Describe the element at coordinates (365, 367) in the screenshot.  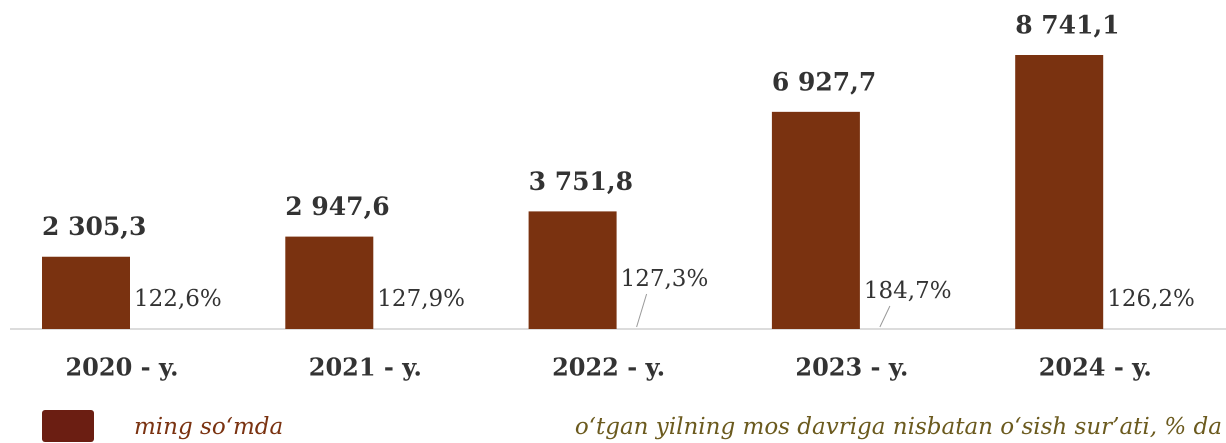
I see `x-tick-label: 2021 - y.` at that location.